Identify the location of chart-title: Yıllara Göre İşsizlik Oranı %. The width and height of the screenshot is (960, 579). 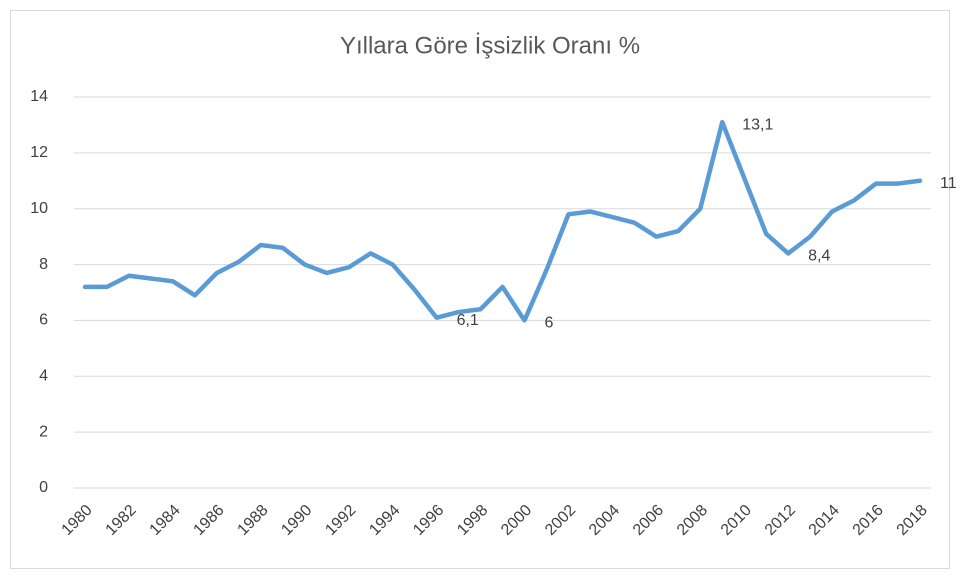
(490, 45).